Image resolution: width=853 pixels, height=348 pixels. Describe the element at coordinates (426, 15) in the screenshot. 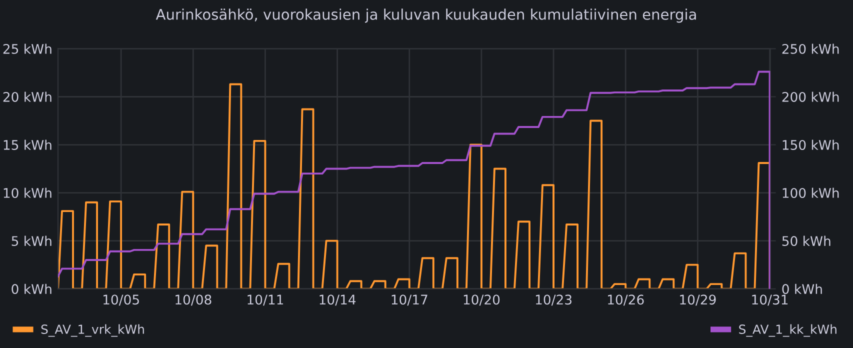

I see `chart-title: Aurinkosähkö, vuorokausien ja kuluvan kuukauden kumulatiivinen energia` at that location.